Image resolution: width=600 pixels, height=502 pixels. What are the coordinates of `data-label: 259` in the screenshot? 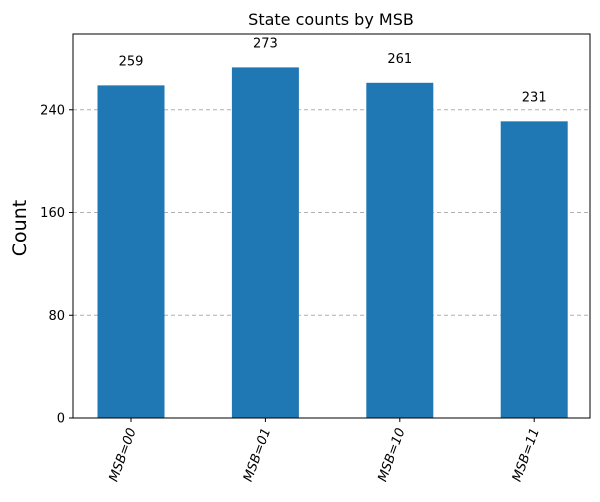 It's located at (131, 61).